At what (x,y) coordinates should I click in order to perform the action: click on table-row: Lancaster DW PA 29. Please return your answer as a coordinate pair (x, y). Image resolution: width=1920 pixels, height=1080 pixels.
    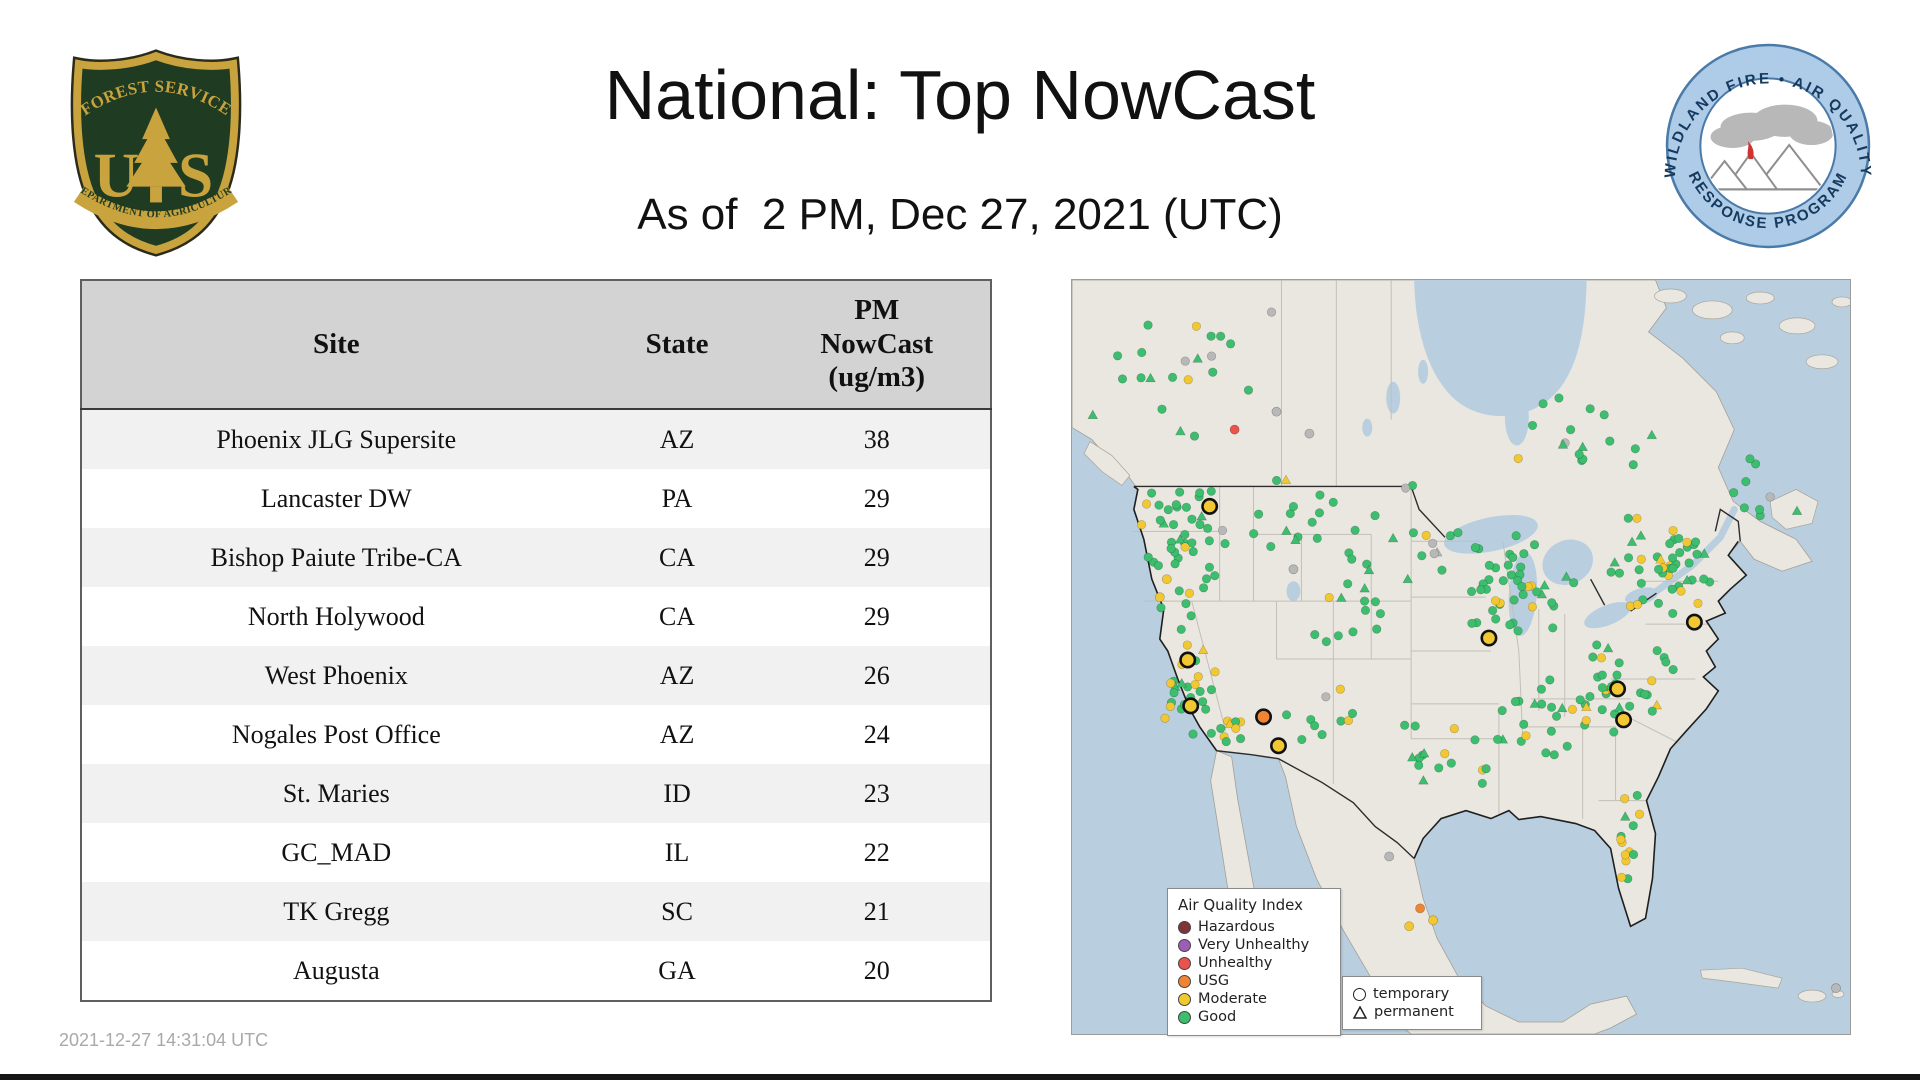
    Looking at the image, I should click on (536, 498).